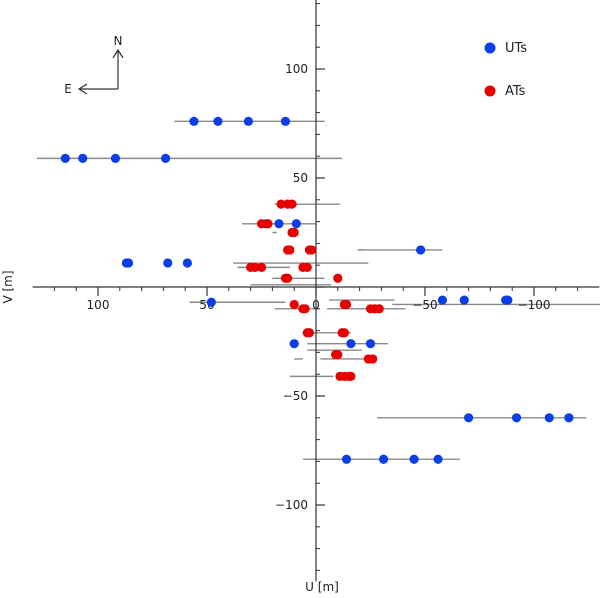 The height and width of the screenshot is (598, 600). Describe the element at coordinates (98, 305) in the screenshot. I see `x-tick-label: 100` at that location.